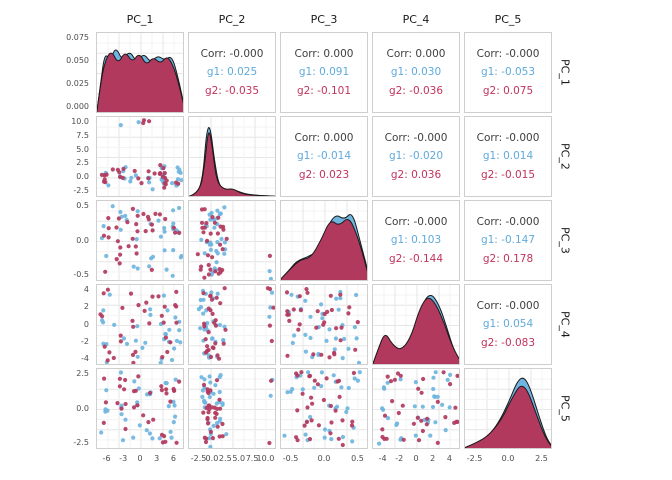 The width and height of the screenshot is (672, 480). Describe the element at coordinates (565, 240) in the screenshot. I see `row-strip-label: PC_3` at that location.